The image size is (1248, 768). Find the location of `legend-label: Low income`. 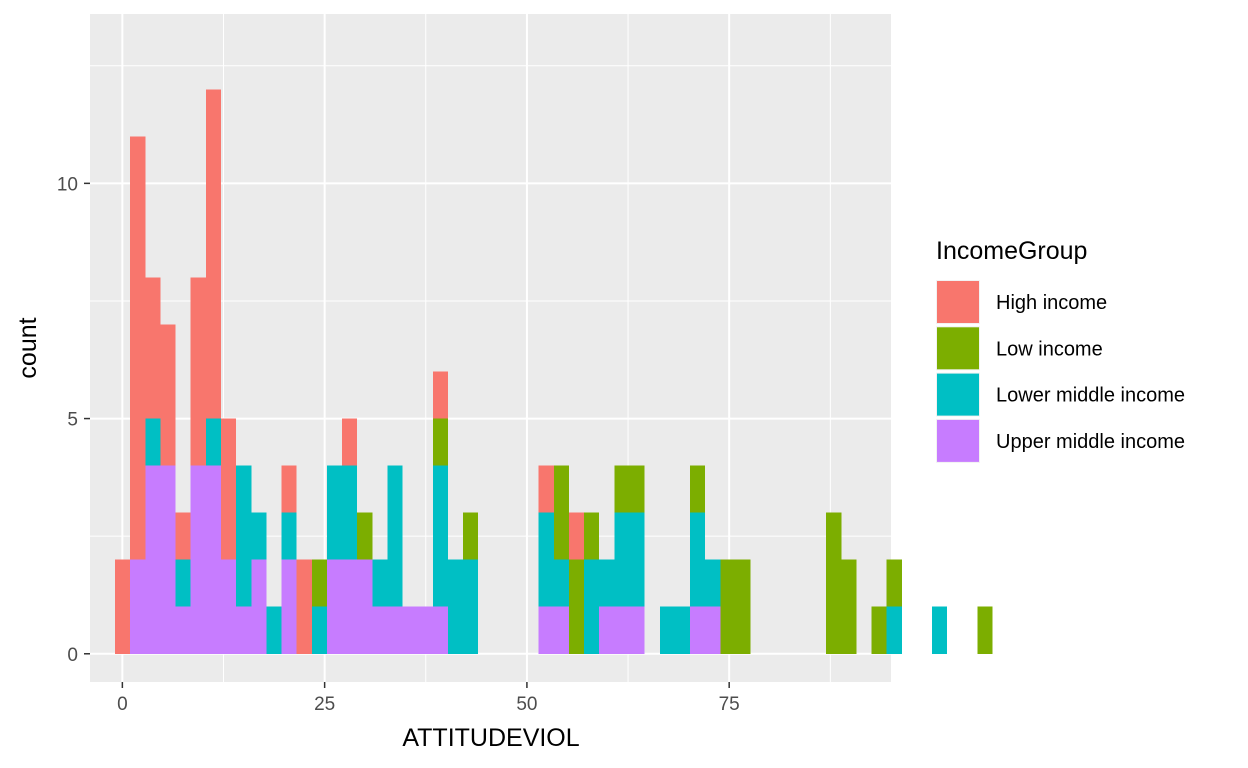

legend-label: Low income is located at coordinates (1049, 349).